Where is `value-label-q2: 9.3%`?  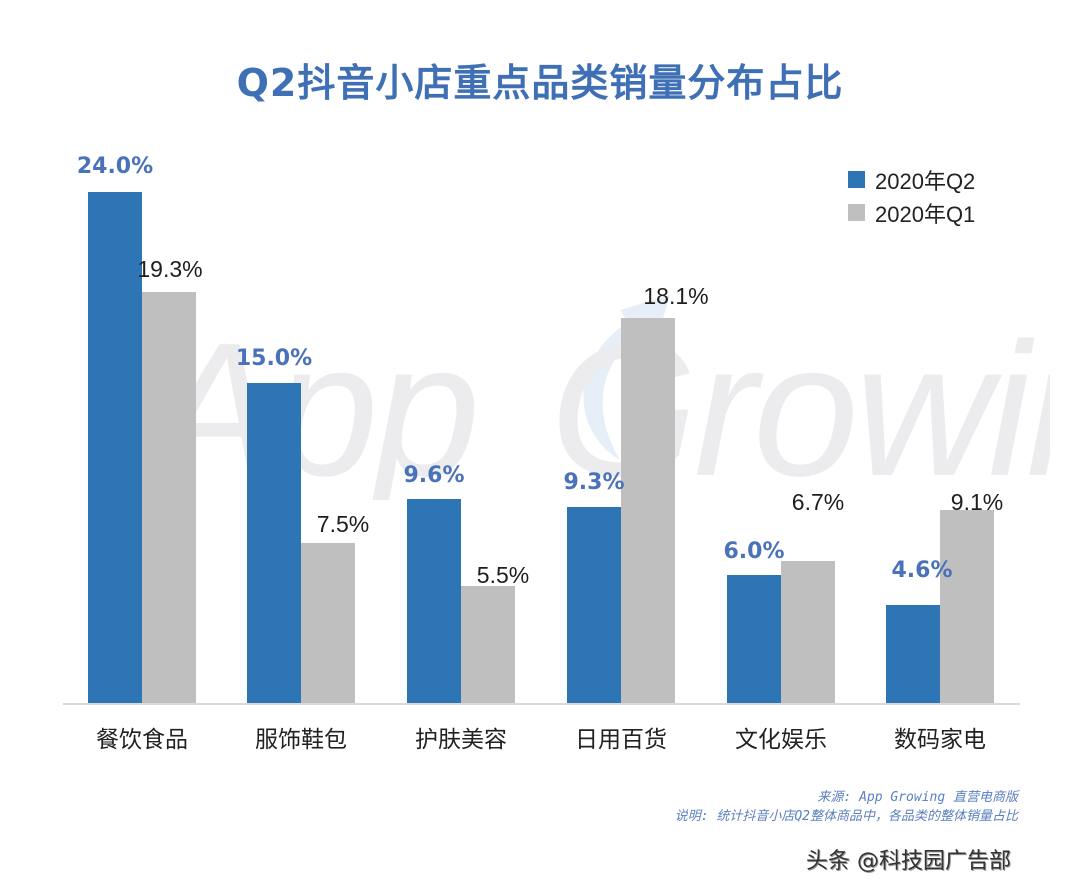 value-label-q2: 9.3% is located at coordinates (594, 482).